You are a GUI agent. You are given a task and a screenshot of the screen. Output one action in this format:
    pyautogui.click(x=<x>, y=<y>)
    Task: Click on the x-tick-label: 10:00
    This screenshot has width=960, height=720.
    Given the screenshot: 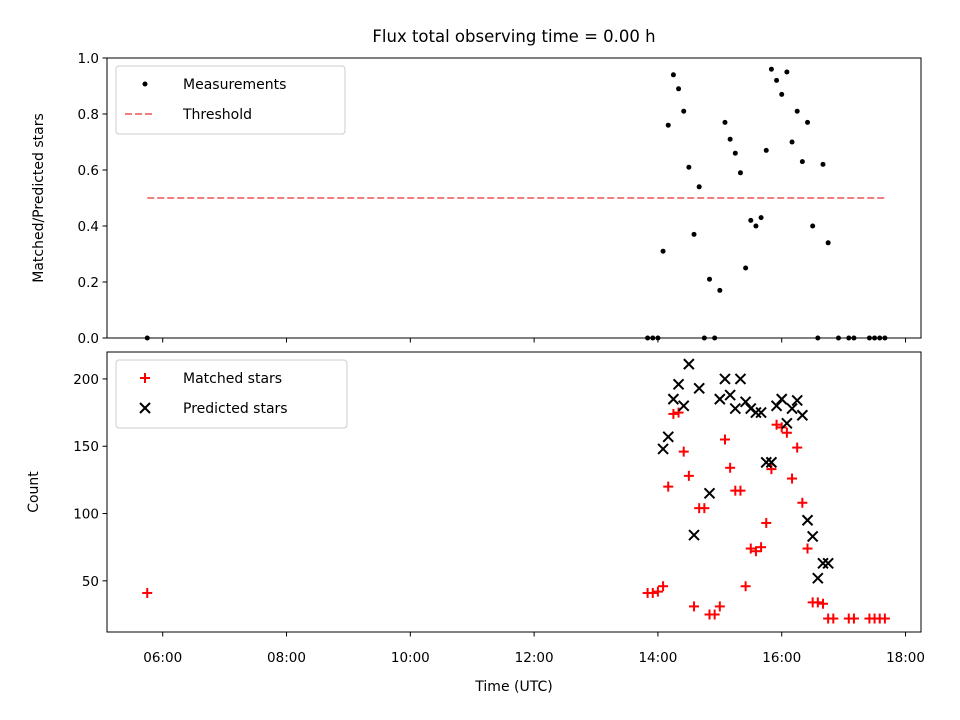 What is the action you would take?
    pyautogui.click(x=410, y=658)
    